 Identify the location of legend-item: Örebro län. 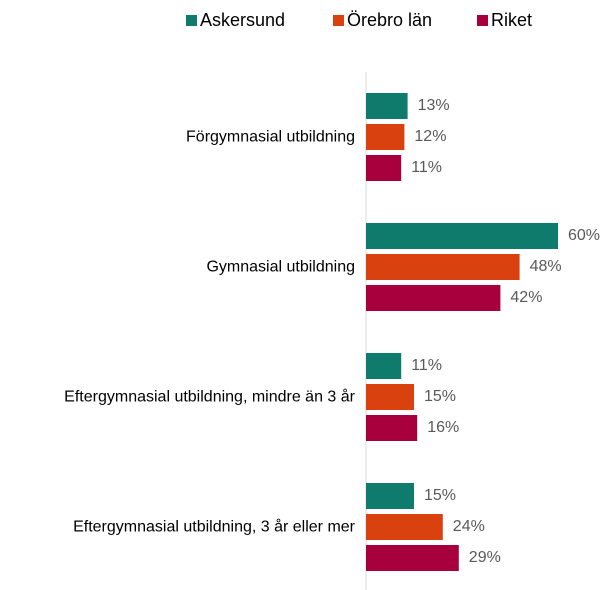
(382, 20).